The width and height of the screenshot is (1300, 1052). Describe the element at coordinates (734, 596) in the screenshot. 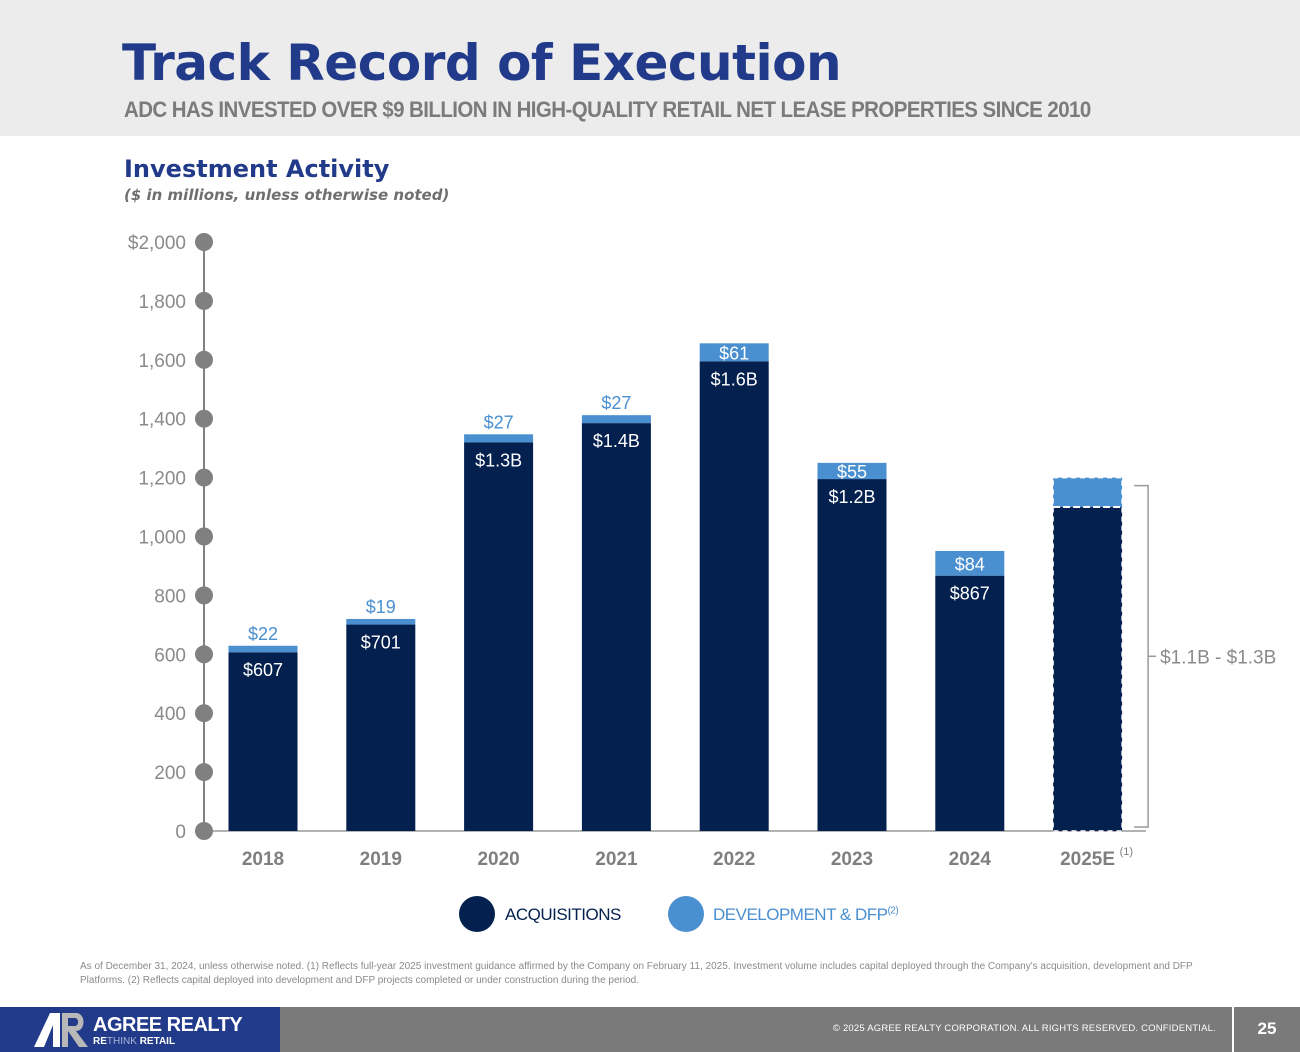

I see `bar-acquisitions-2022` at that location.